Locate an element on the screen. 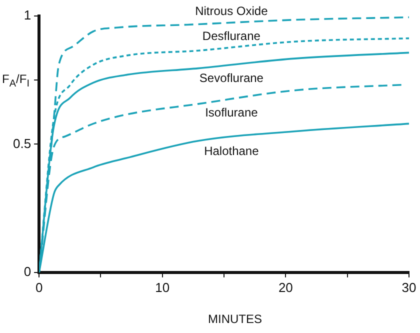  y-tick-label: 1 is located at coordinates (28, 15).